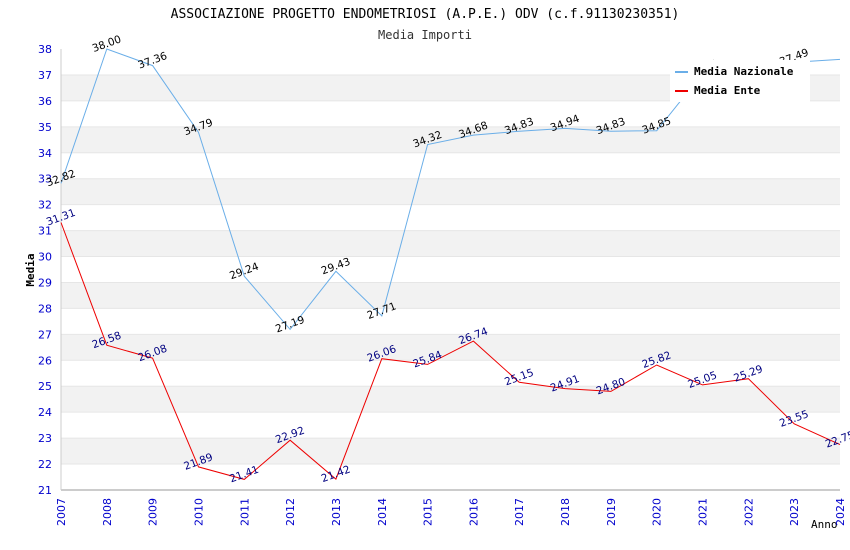 The height and width of the screenshot is (550, 850). What do you see at coordinates (611, 512) in the screenshot?
I see `x-tick-label: 2019` at bounding box center [611, 512].